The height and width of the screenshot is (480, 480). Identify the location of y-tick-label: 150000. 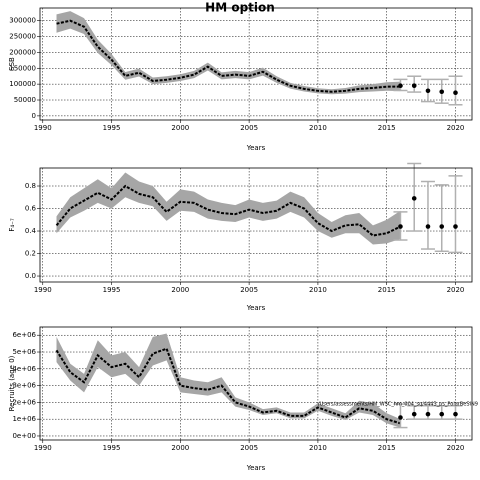
(22, 68).